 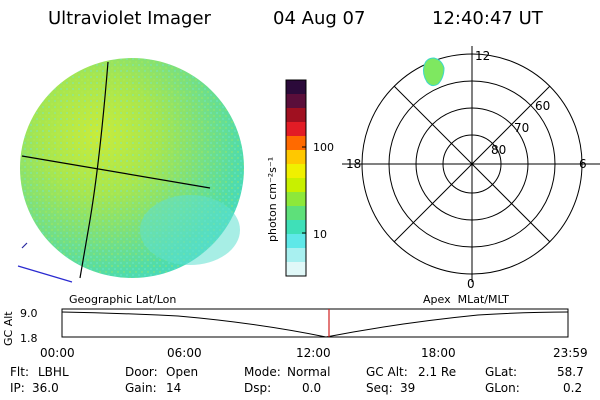 What do you see at coordinates (437, 372) in the screenshot?
I see `status-gcalt-value: 2.1 Re` at bounding box center [437, 372].